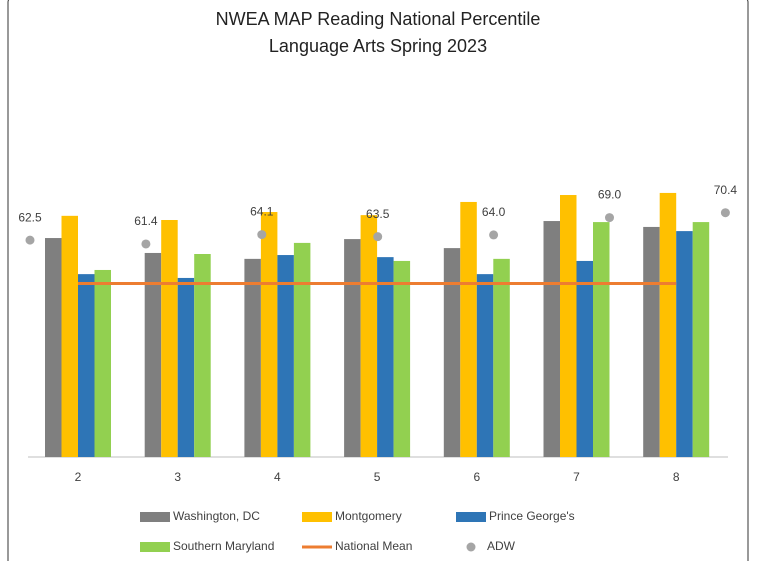 This screenshot has width=757, height=561. I want to click on x-tick-label: 3, so click(177, 477).